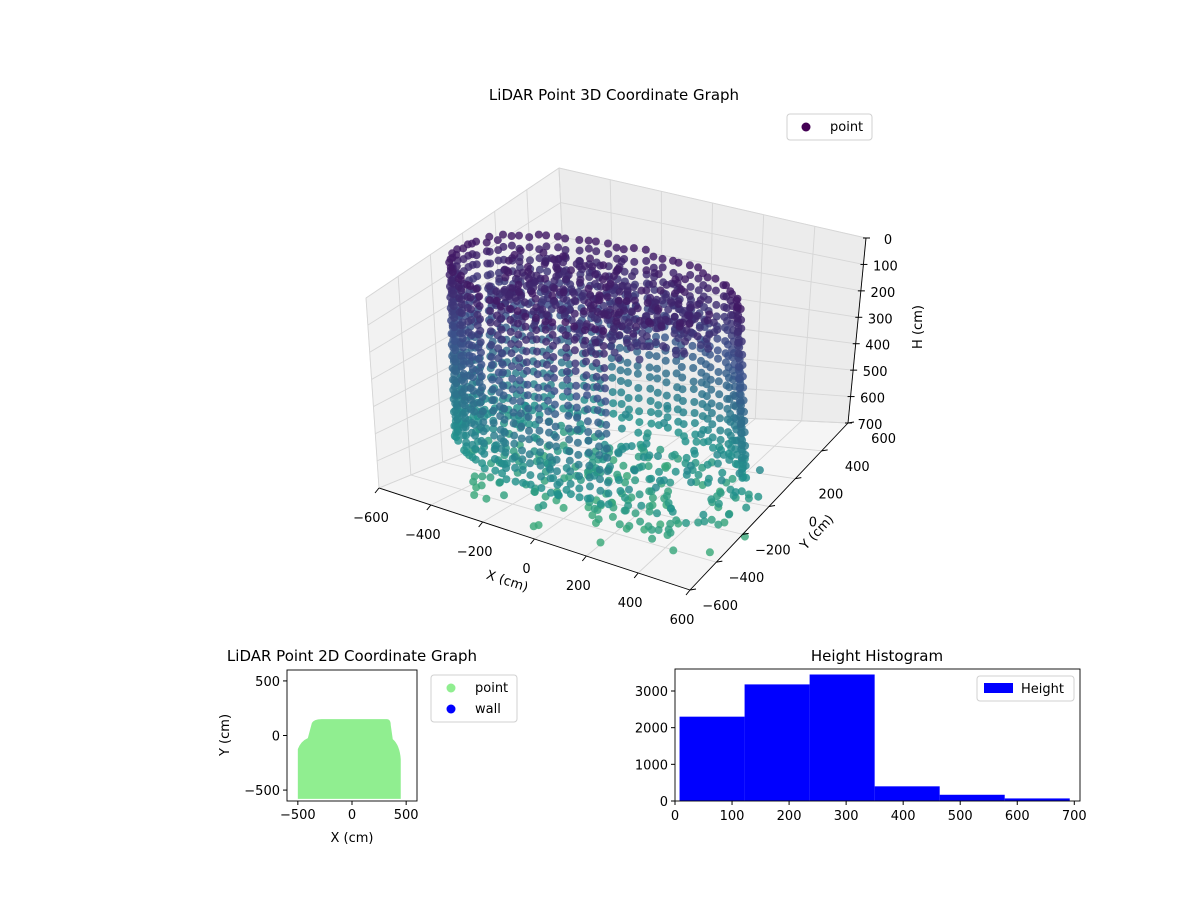  Describe the element at coordinates (349, 759) in the screenshot. I see `point-region-2d` at that location.